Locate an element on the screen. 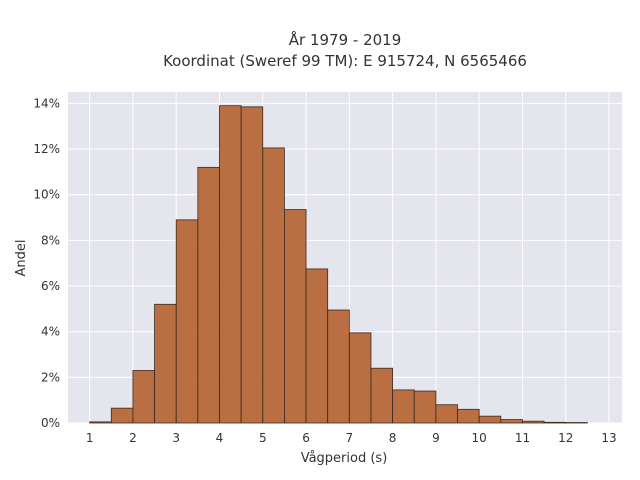  x-tick-label: 5 is located at coordinates (263, 438).